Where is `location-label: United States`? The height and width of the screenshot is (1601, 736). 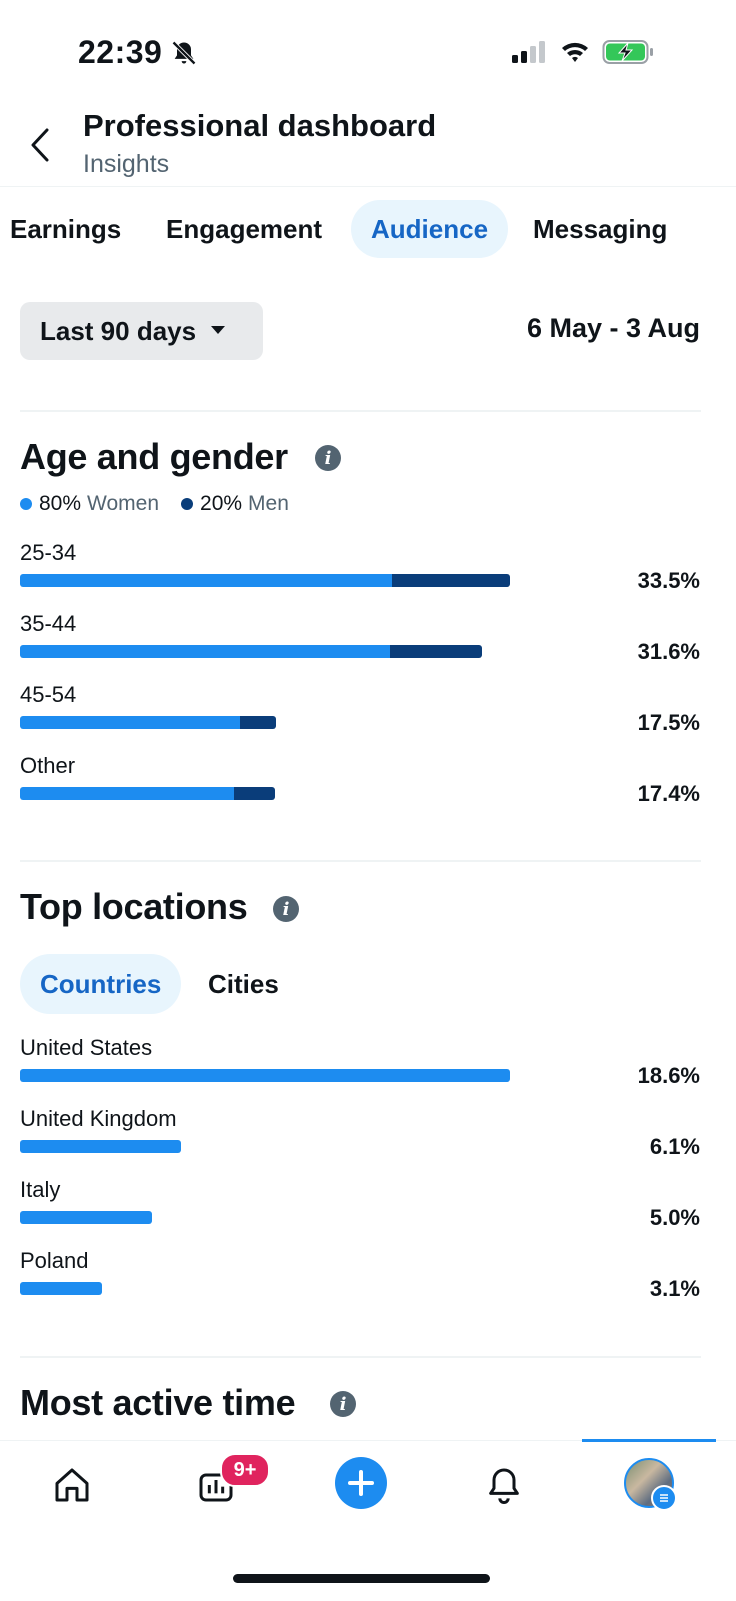
location-label: United States is located at coordinates (86, 1047).